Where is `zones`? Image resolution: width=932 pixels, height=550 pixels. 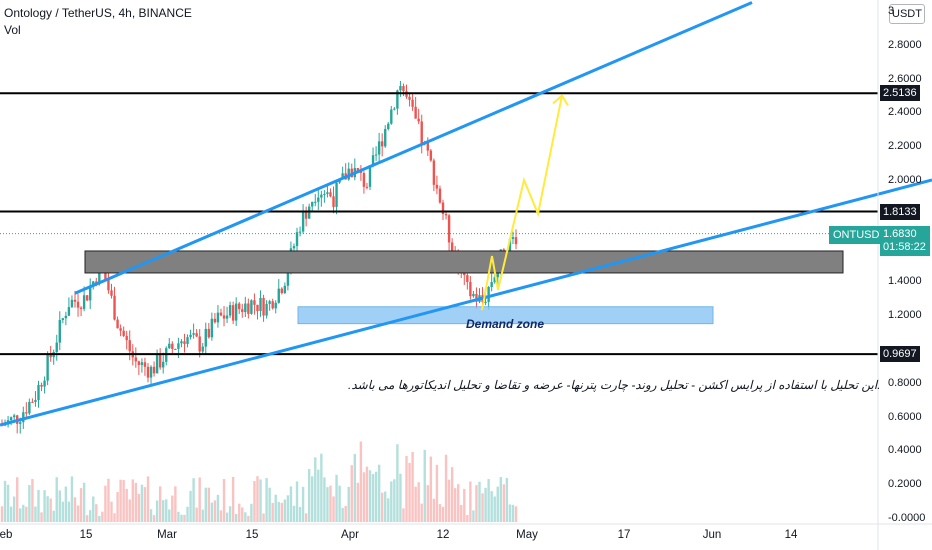 zones is located at coordinates (464, 287).